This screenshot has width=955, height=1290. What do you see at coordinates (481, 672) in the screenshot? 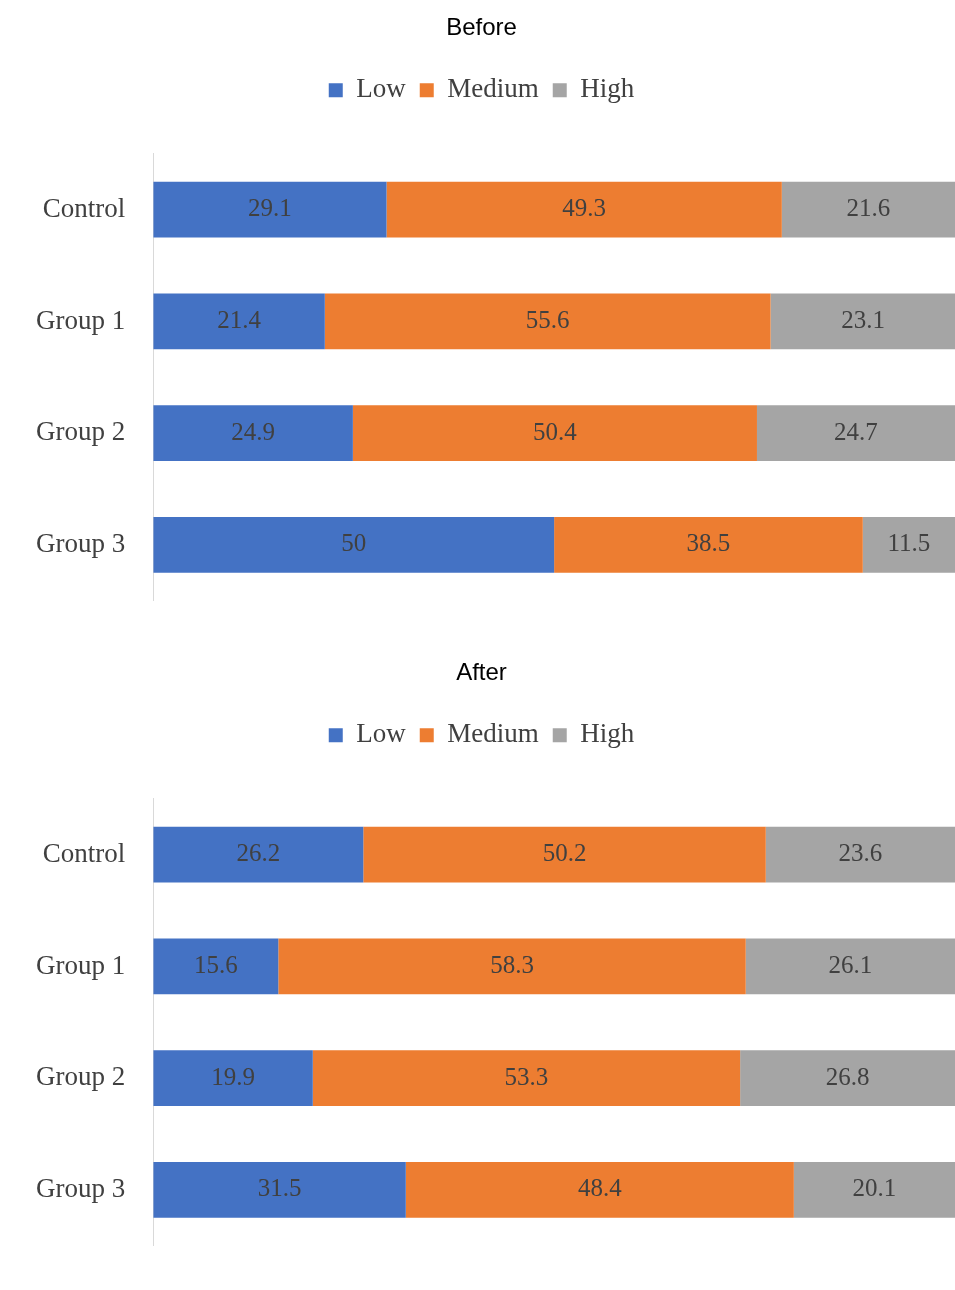
I see `chart-title: After` at bounding box center [481, 672].